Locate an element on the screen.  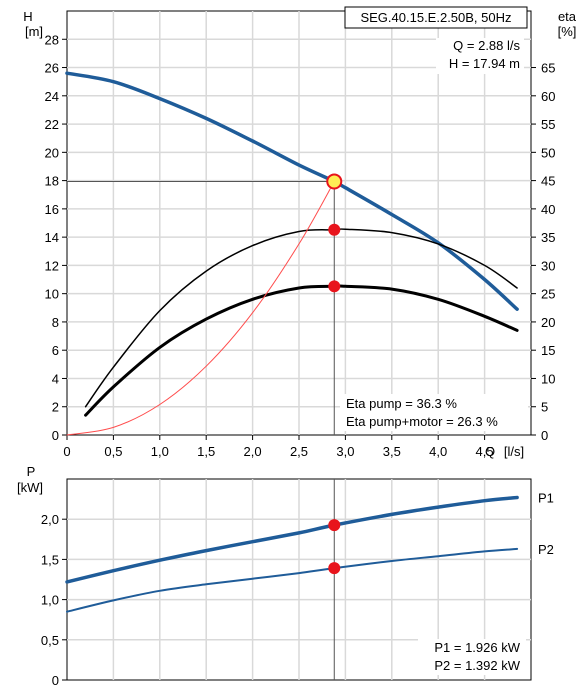
x-tick-label: 1,0 is located at coordinates (160, 451).